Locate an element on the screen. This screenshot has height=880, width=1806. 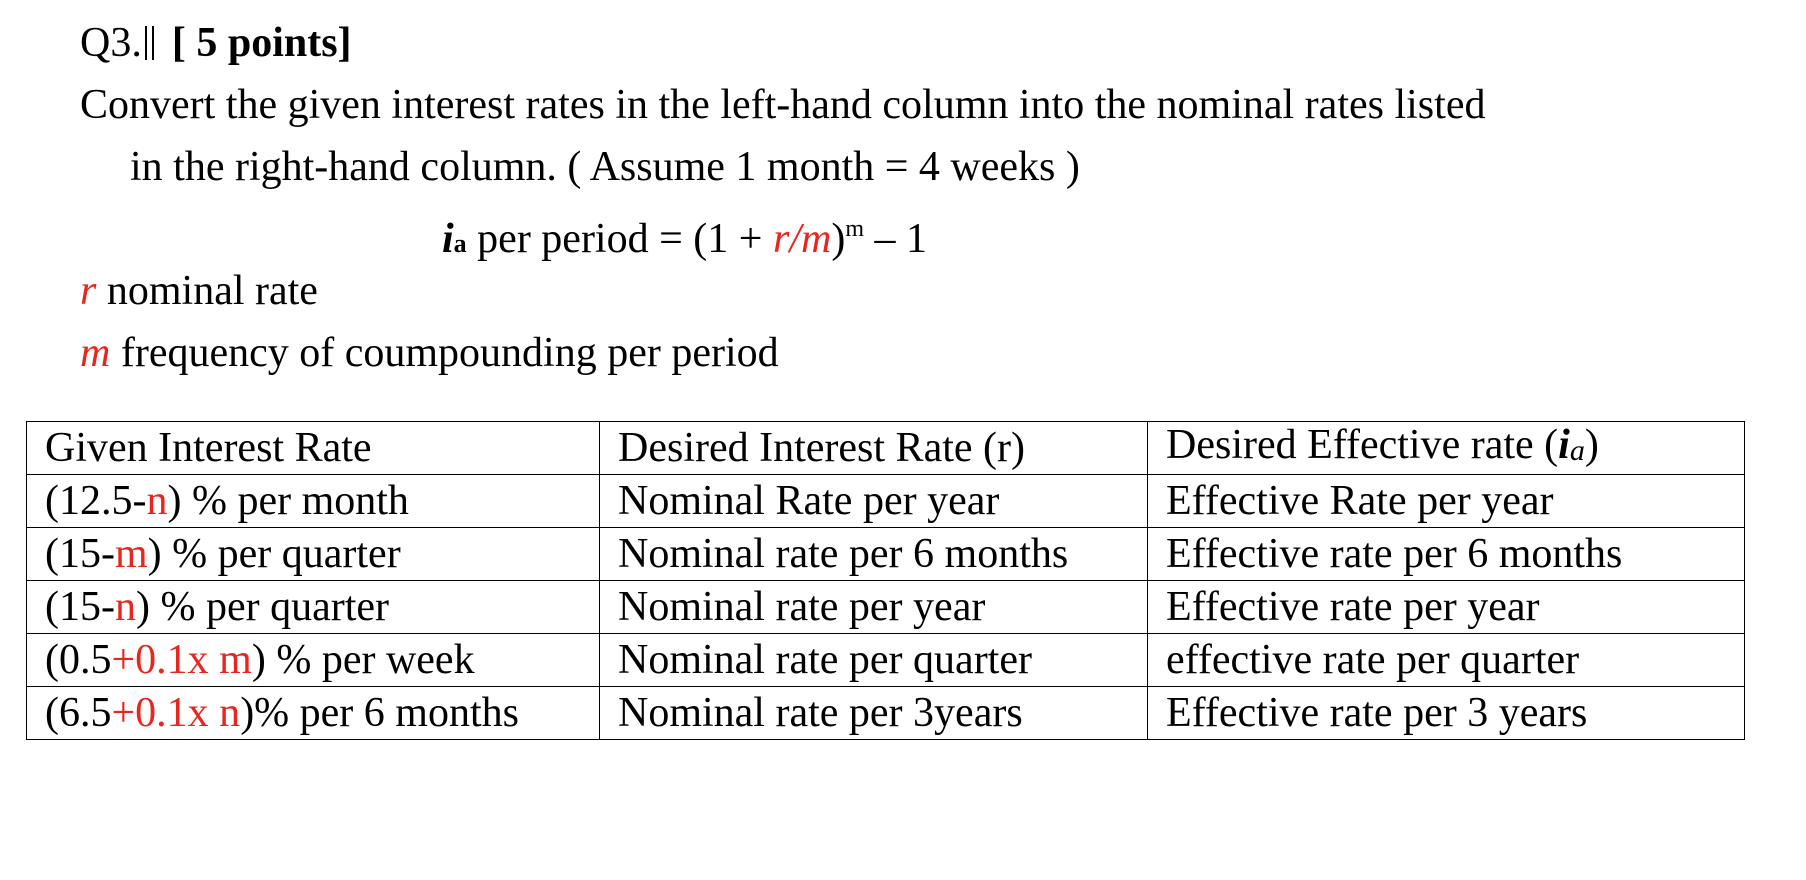
header-desired-effective: Desired Effective rate (ia) is located at coordinates (1446, 448).